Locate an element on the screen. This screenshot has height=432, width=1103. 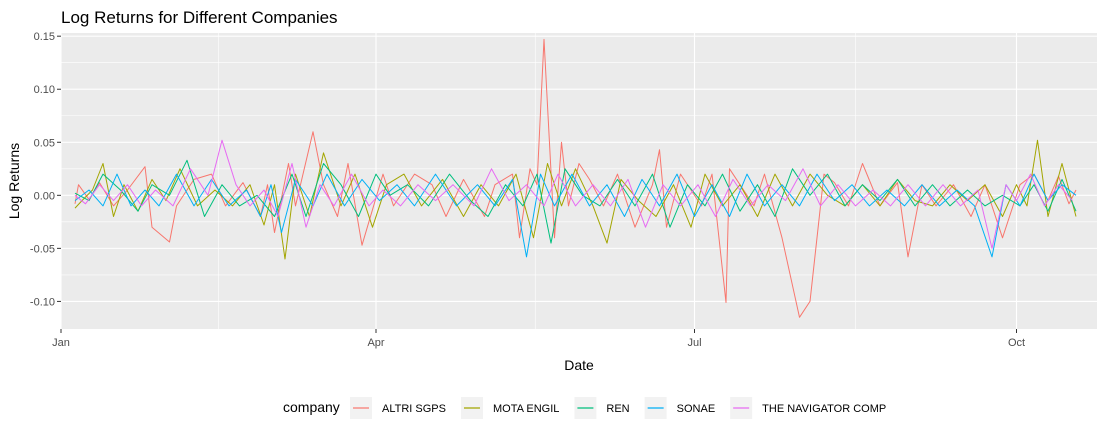
legend-label-altri-sgps: ALTRI SGPS is located at coordinates (414, 409).